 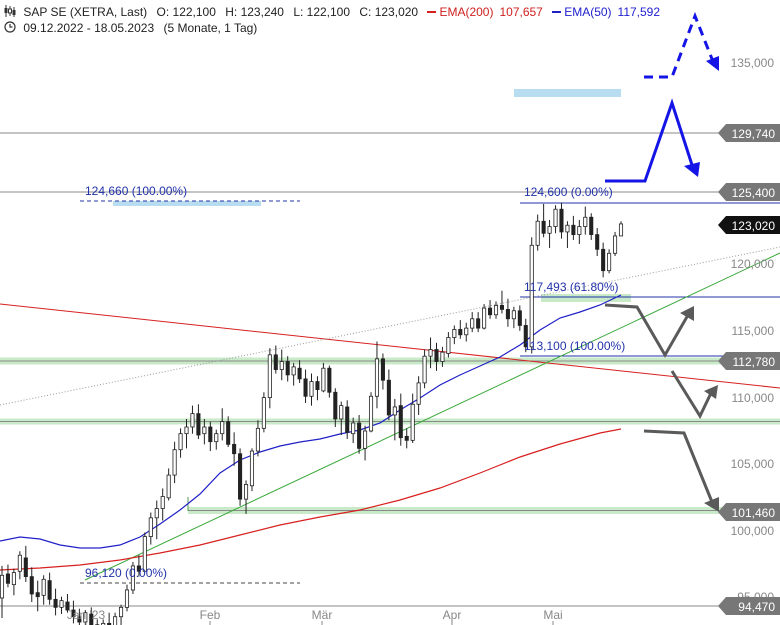 I want to click on price-tag-123020: 123,020, so click(x=749, y=225).